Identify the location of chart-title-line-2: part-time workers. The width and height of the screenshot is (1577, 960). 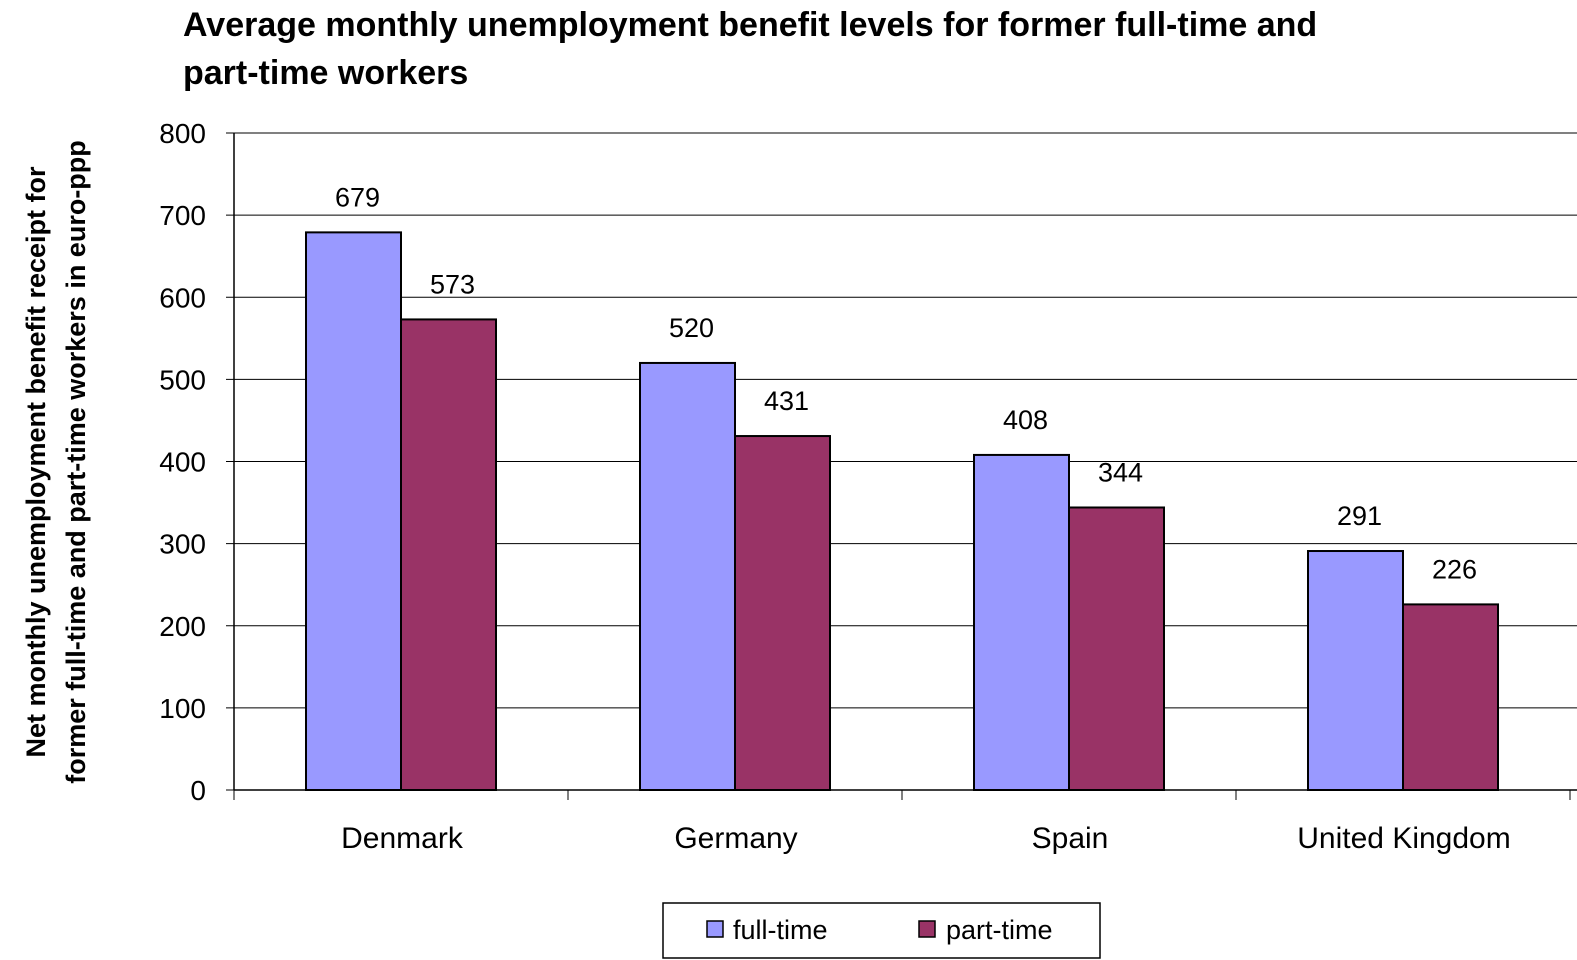
(325, 73).